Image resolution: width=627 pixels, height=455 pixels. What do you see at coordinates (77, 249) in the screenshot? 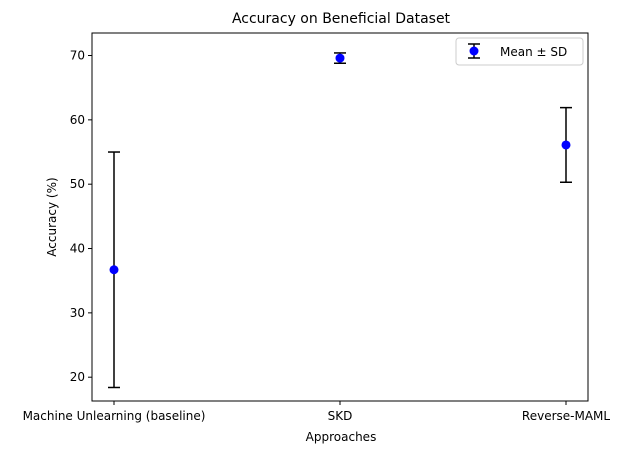
I see `y-tick-label: 40` at bounding box center [77, 249].